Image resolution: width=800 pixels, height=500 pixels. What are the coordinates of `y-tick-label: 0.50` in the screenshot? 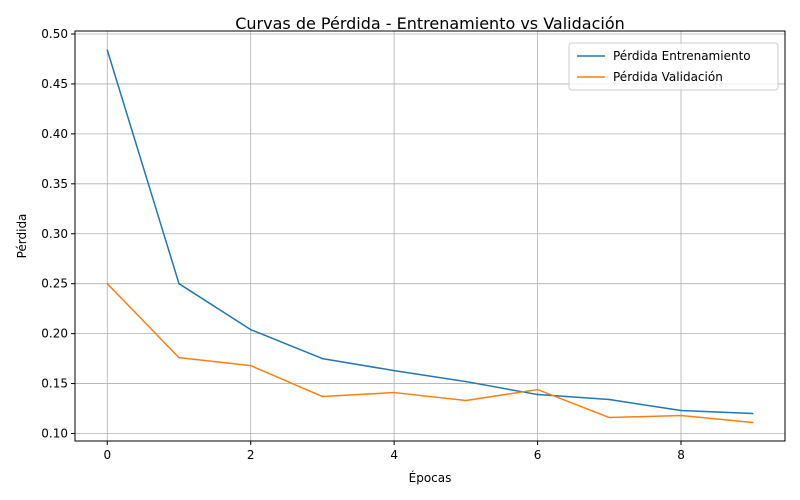 It's located at (54, 34).